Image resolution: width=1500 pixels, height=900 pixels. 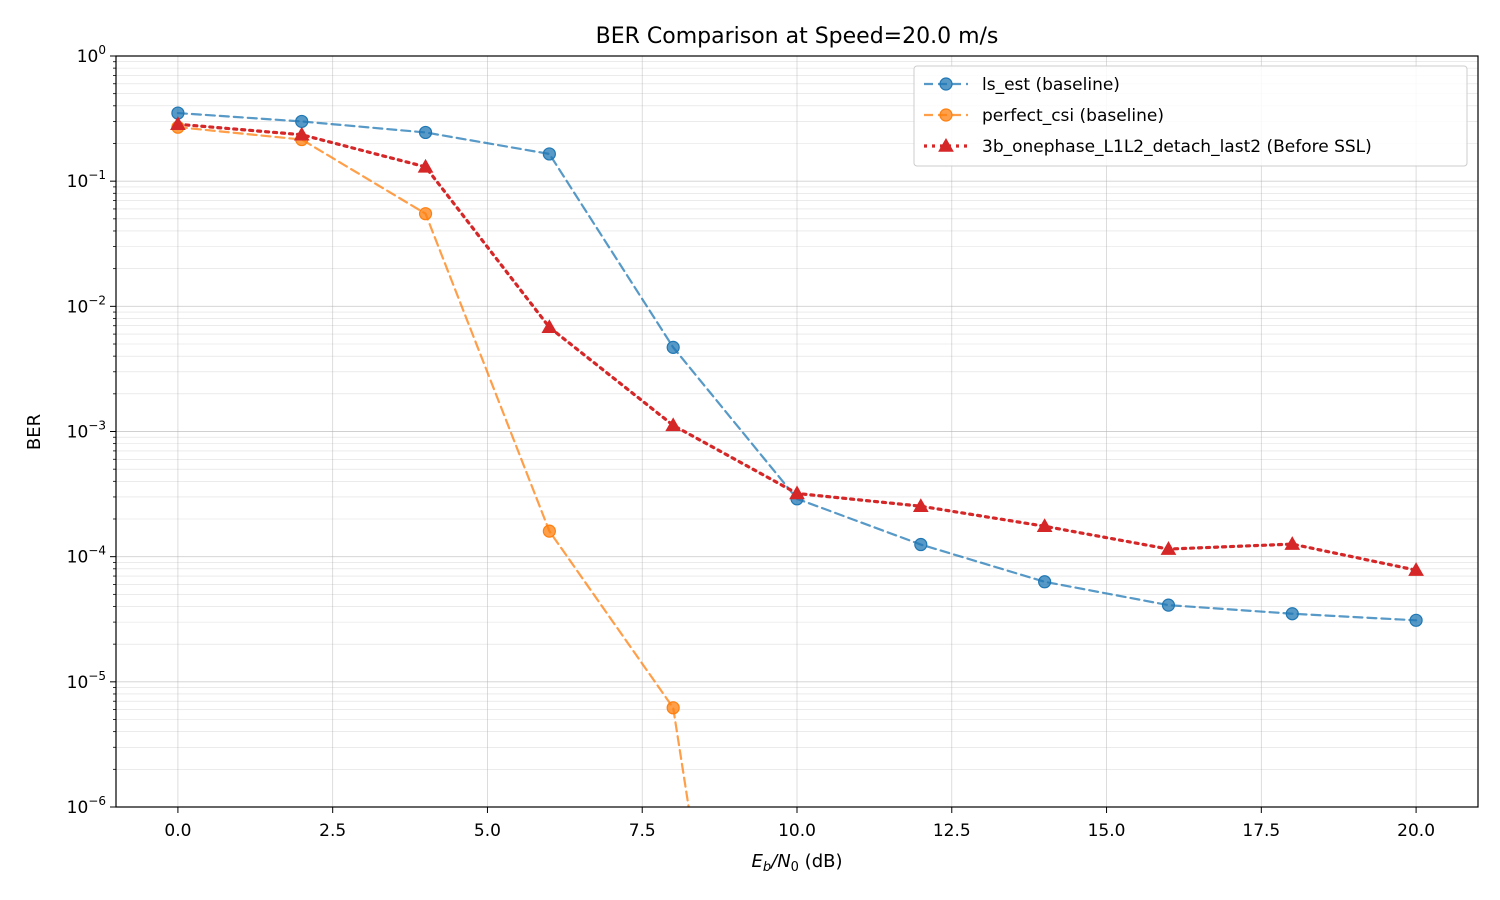 What do you see at coordinates (332, 831) in the screenshot?
I see `x-tick-label: 2.5` at bounding box center [332, 831].